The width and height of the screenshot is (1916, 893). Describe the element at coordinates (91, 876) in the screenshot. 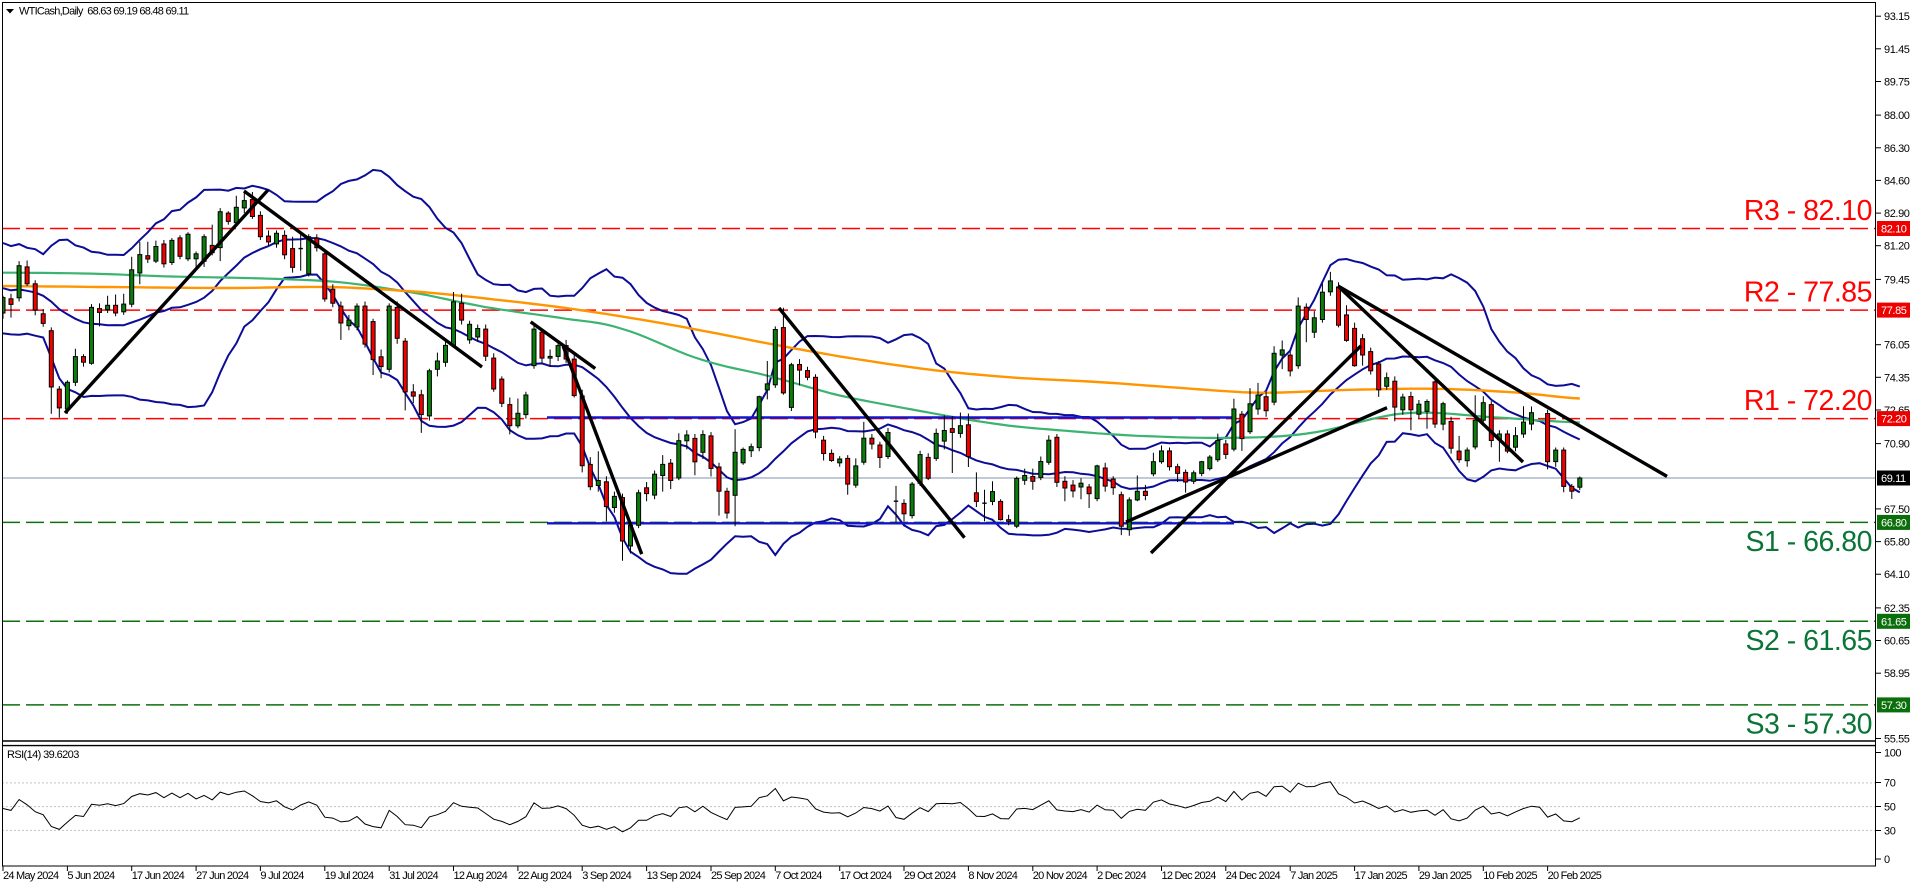

I see `svg-text: 5 Jun 2024` at that location.